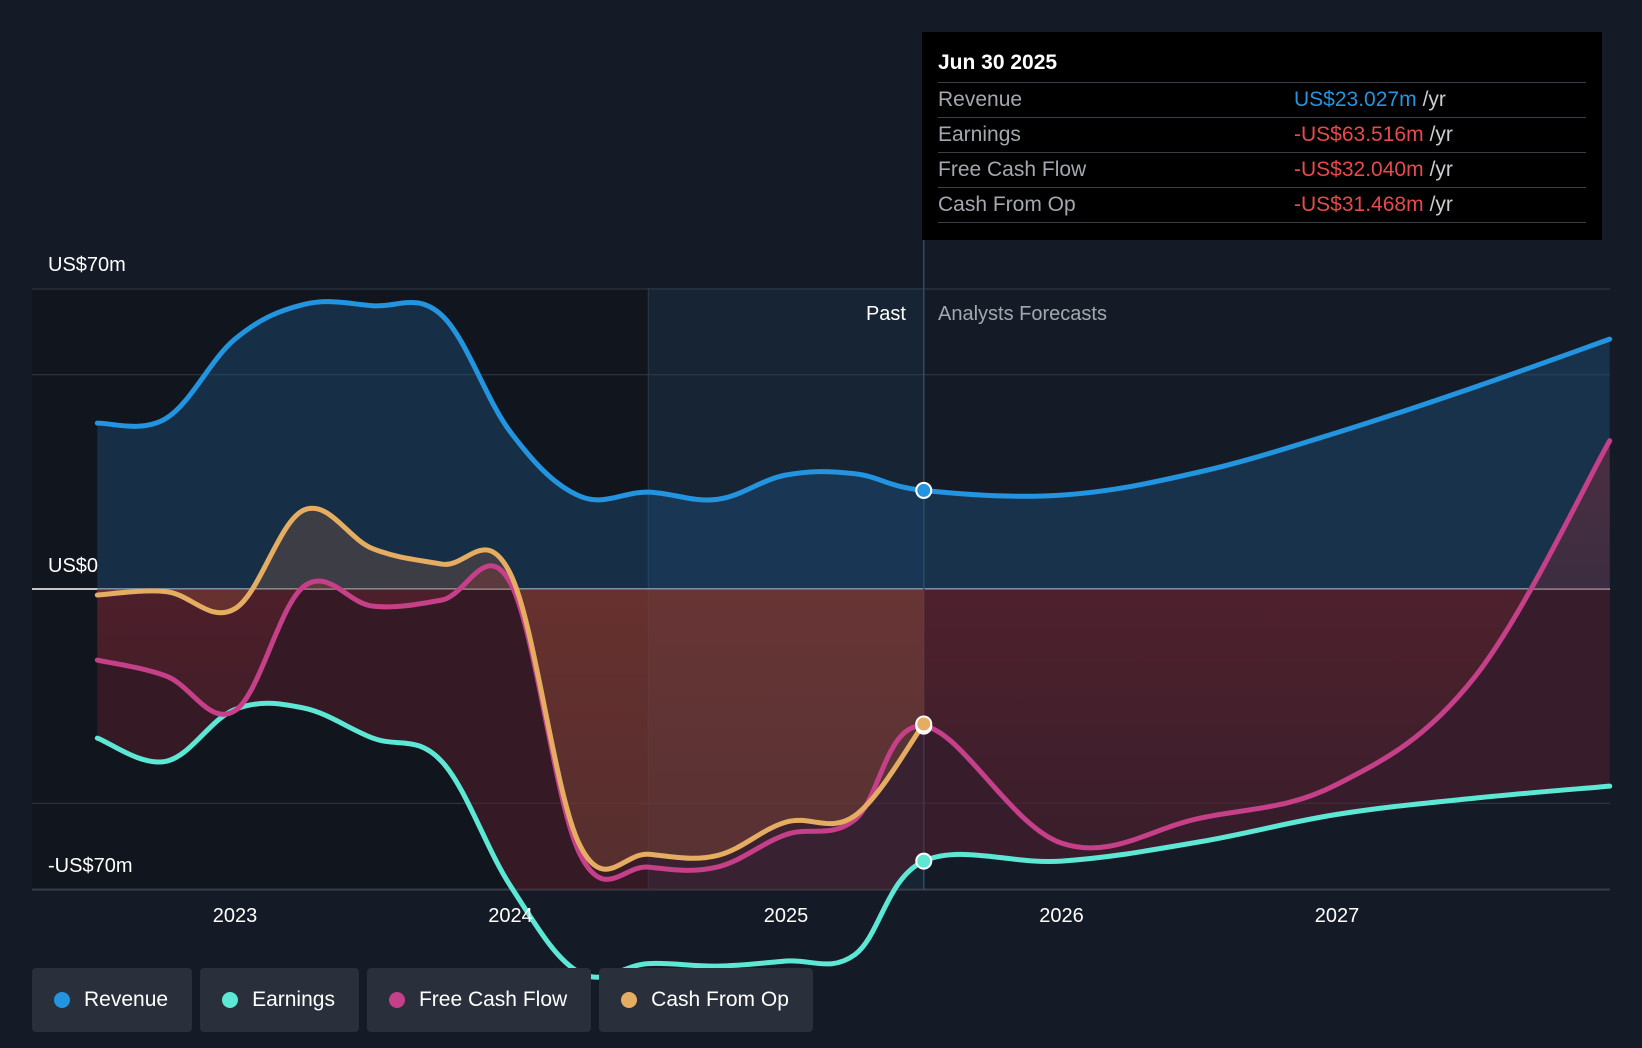  What do you see at coordinates (1373, 134) in the screenshot?
I see `tooltip-value: -US$63.516m/yr` at bounding box center [1373, 134].